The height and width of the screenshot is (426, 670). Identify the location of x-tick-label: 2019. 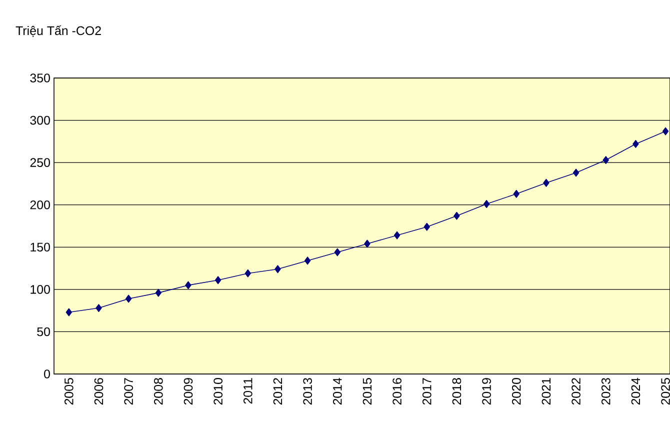
(486, 391).